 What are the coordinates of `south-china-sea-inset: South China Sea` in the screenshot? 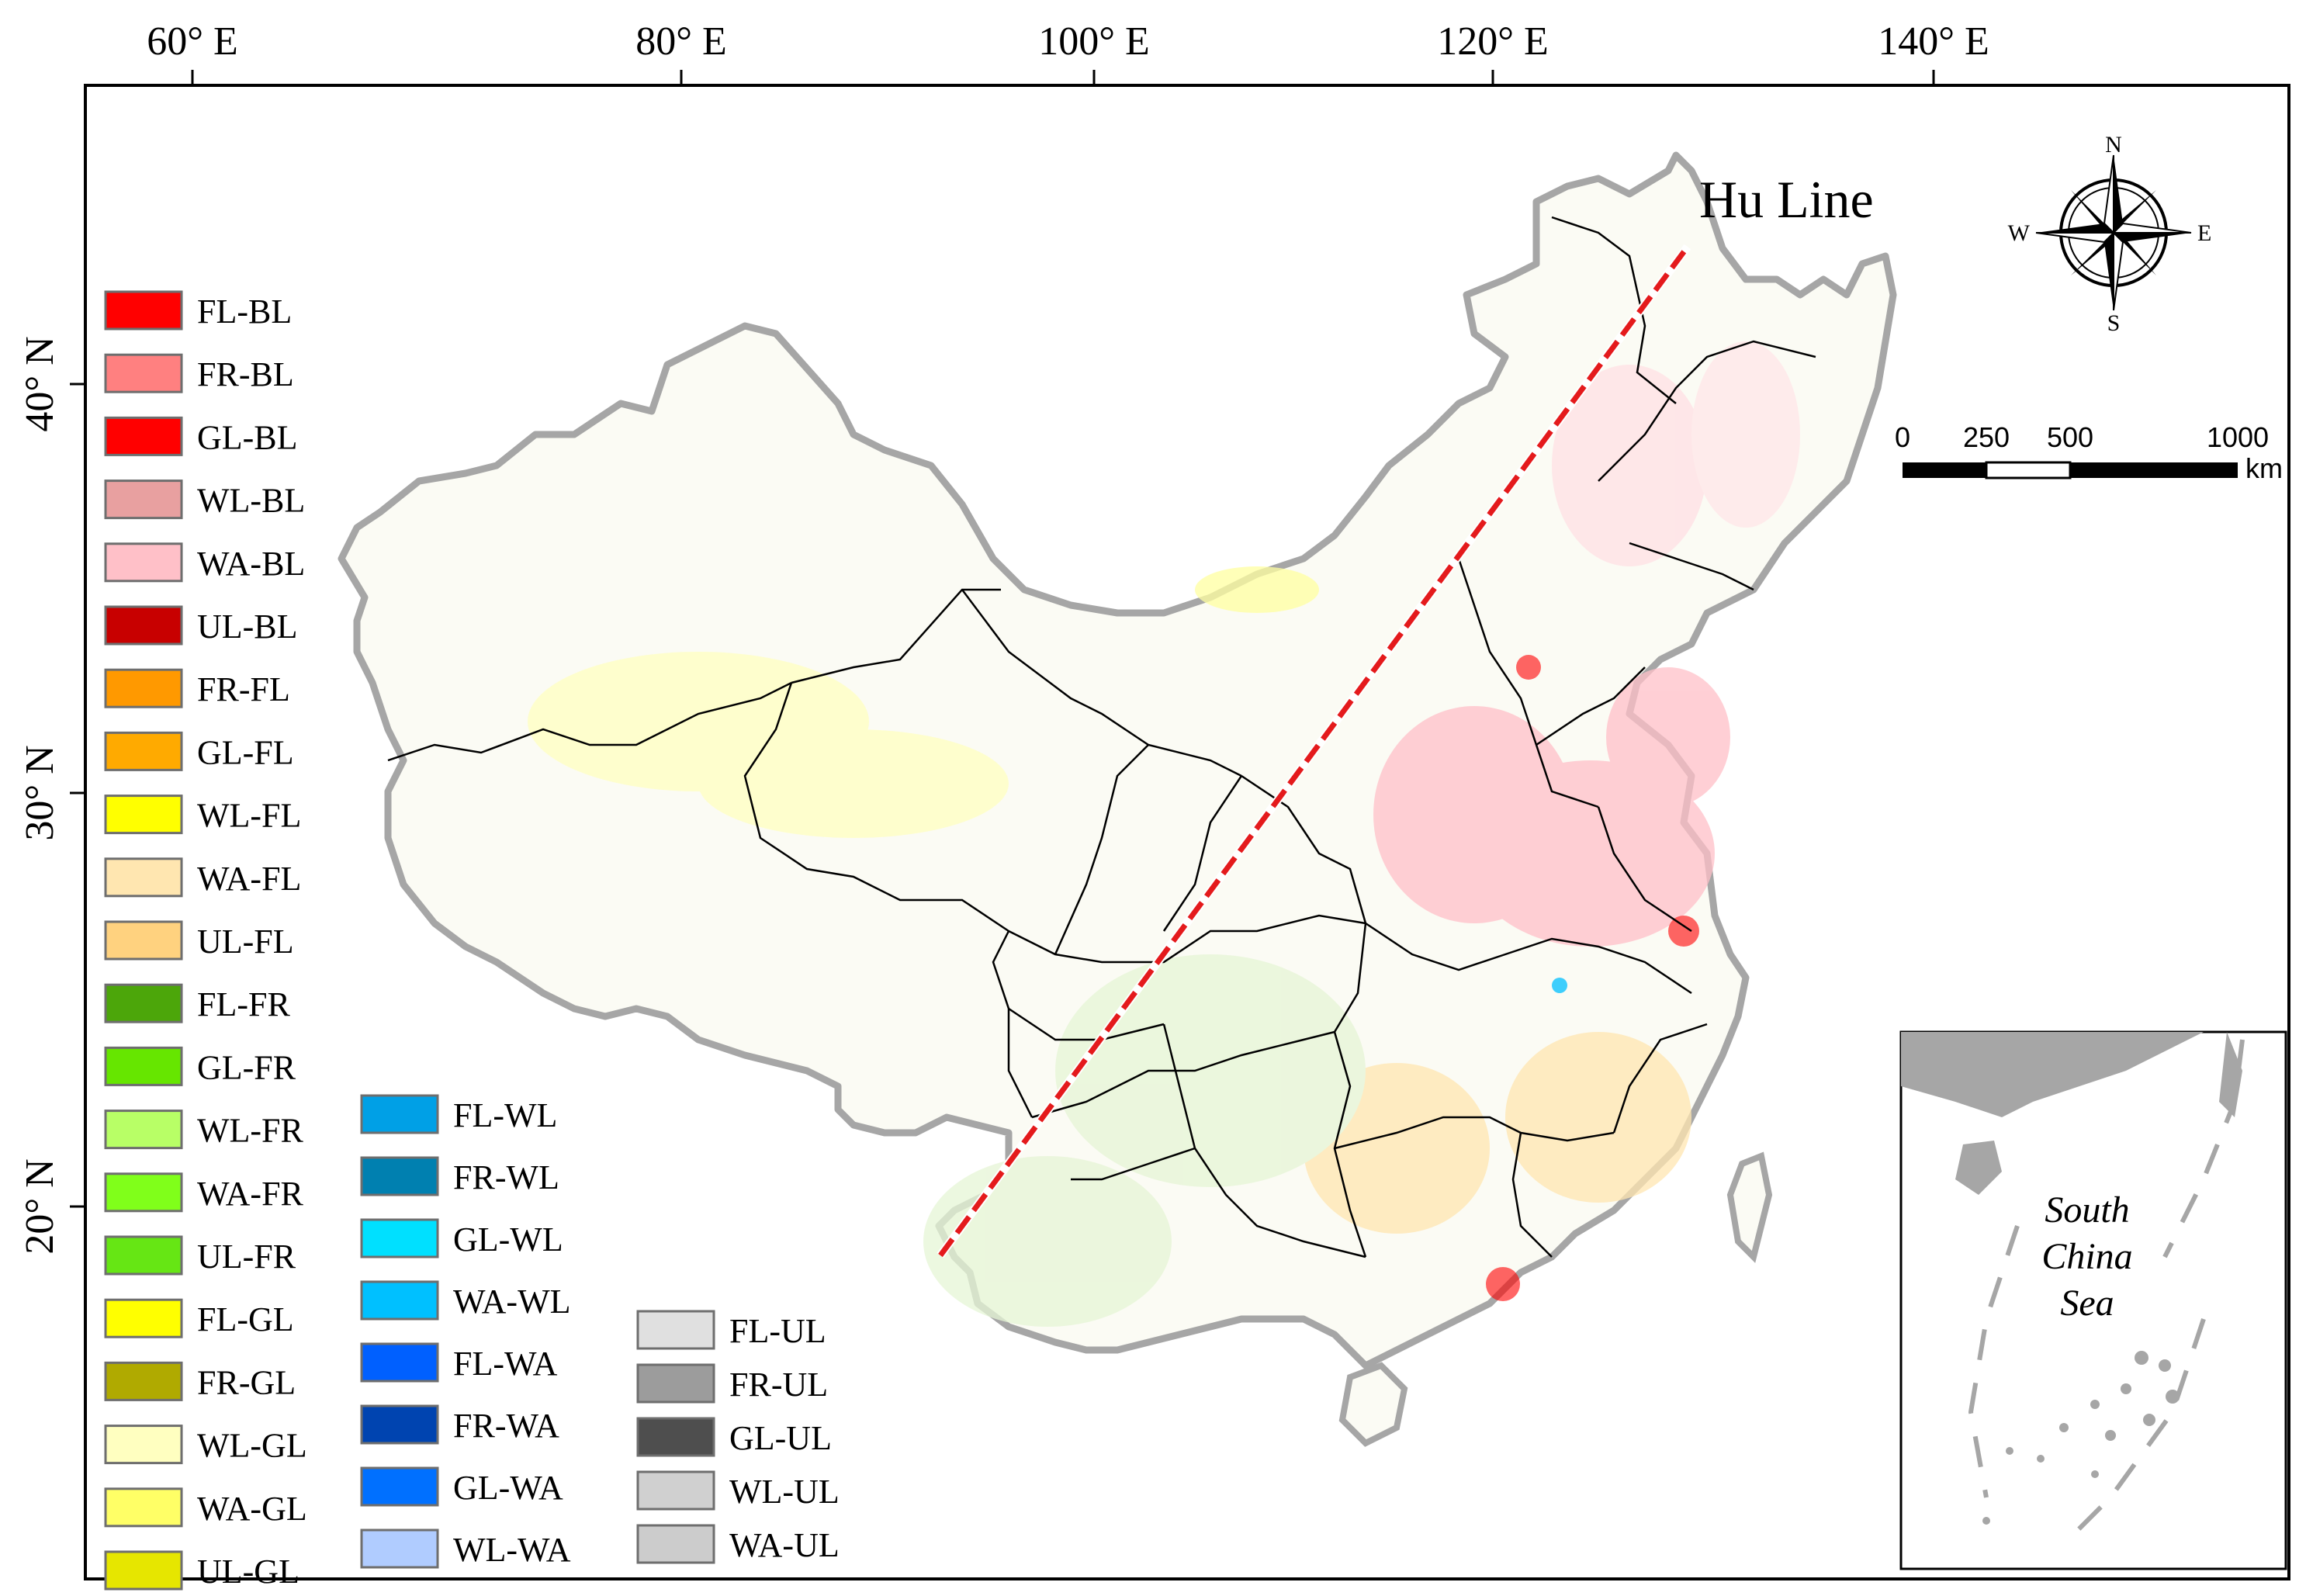 It's located at (2093, 1300).